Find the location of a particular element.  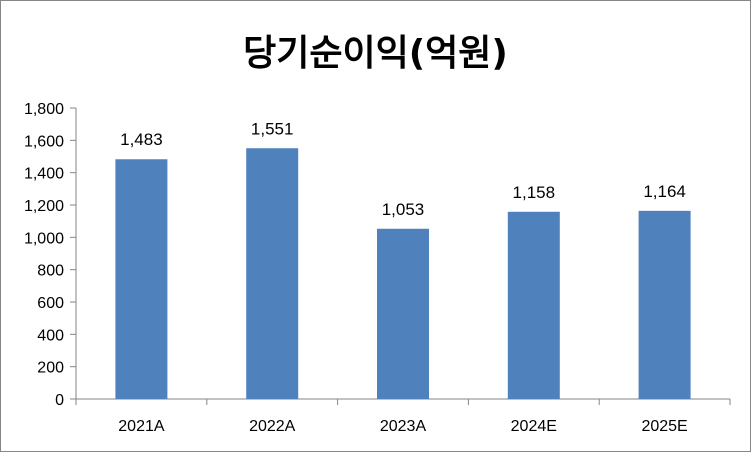

y-tick-label: 600 is located at coordinates (50, 303).